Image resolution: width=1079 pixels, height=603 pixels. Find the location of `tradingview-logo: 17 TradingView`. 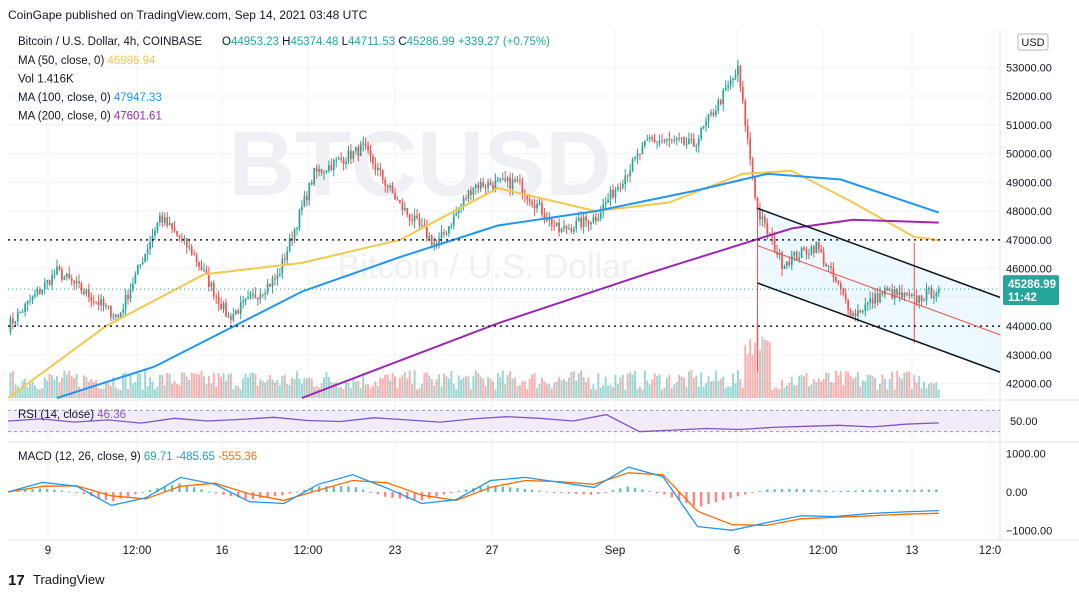

tradingview-logo: 17 TradingView is located at coordinates (56, 580).